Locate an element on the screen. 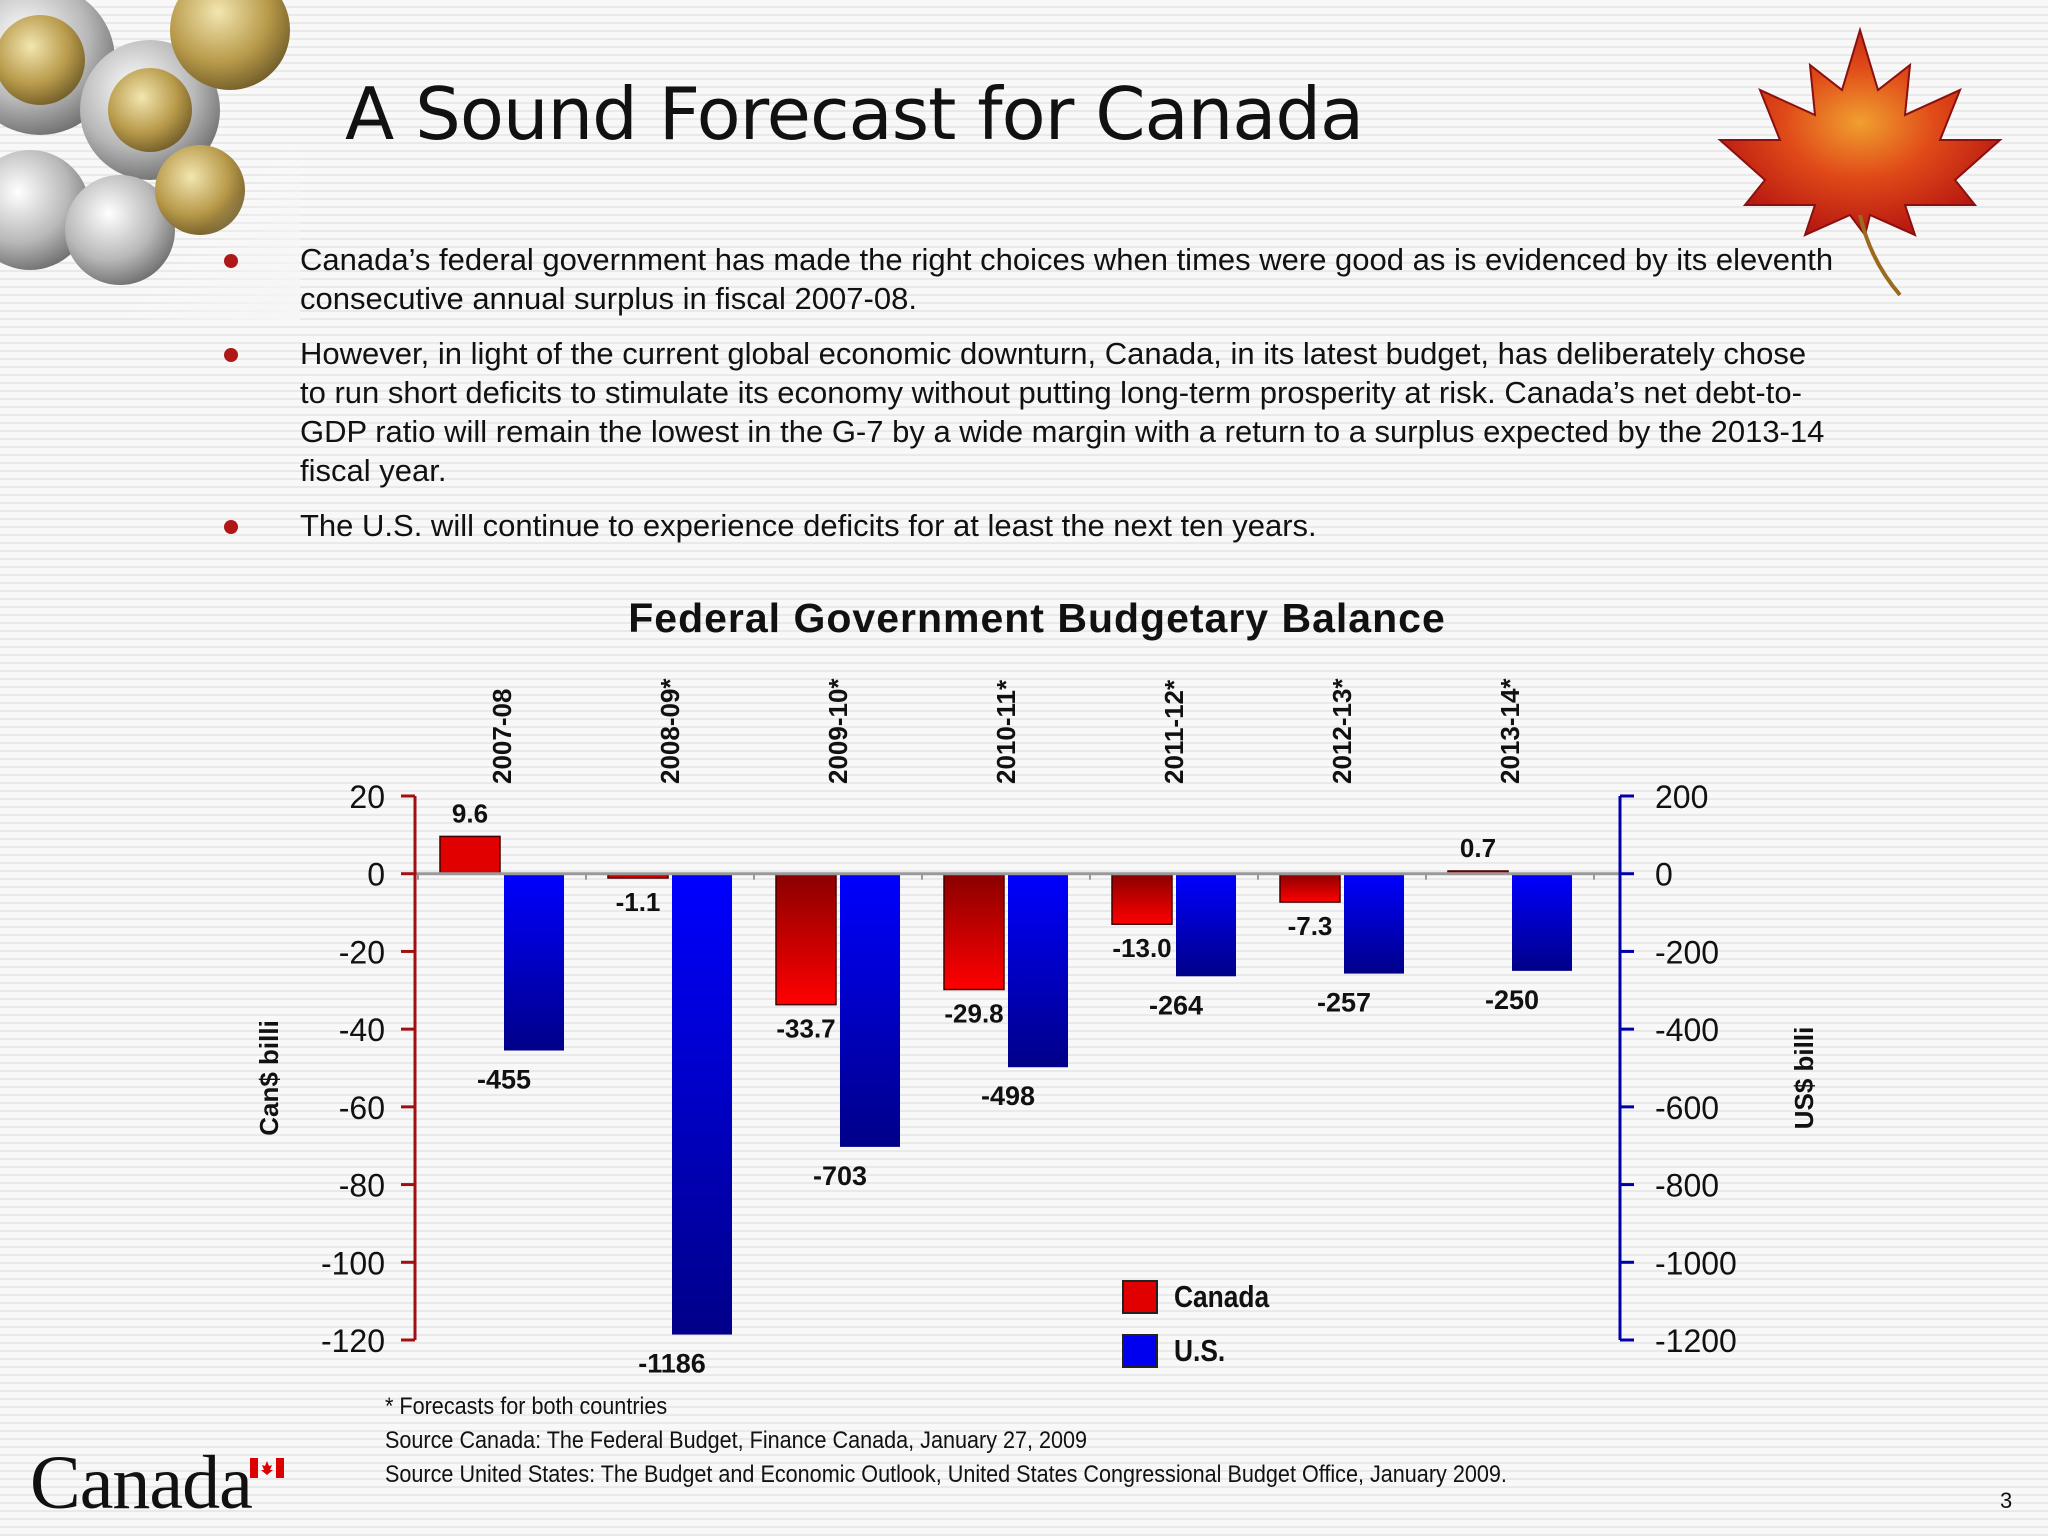 The width and height of the screenshot is (2048, 1536). data-label-canada: -1.1 is located at coordinates (638, 902).